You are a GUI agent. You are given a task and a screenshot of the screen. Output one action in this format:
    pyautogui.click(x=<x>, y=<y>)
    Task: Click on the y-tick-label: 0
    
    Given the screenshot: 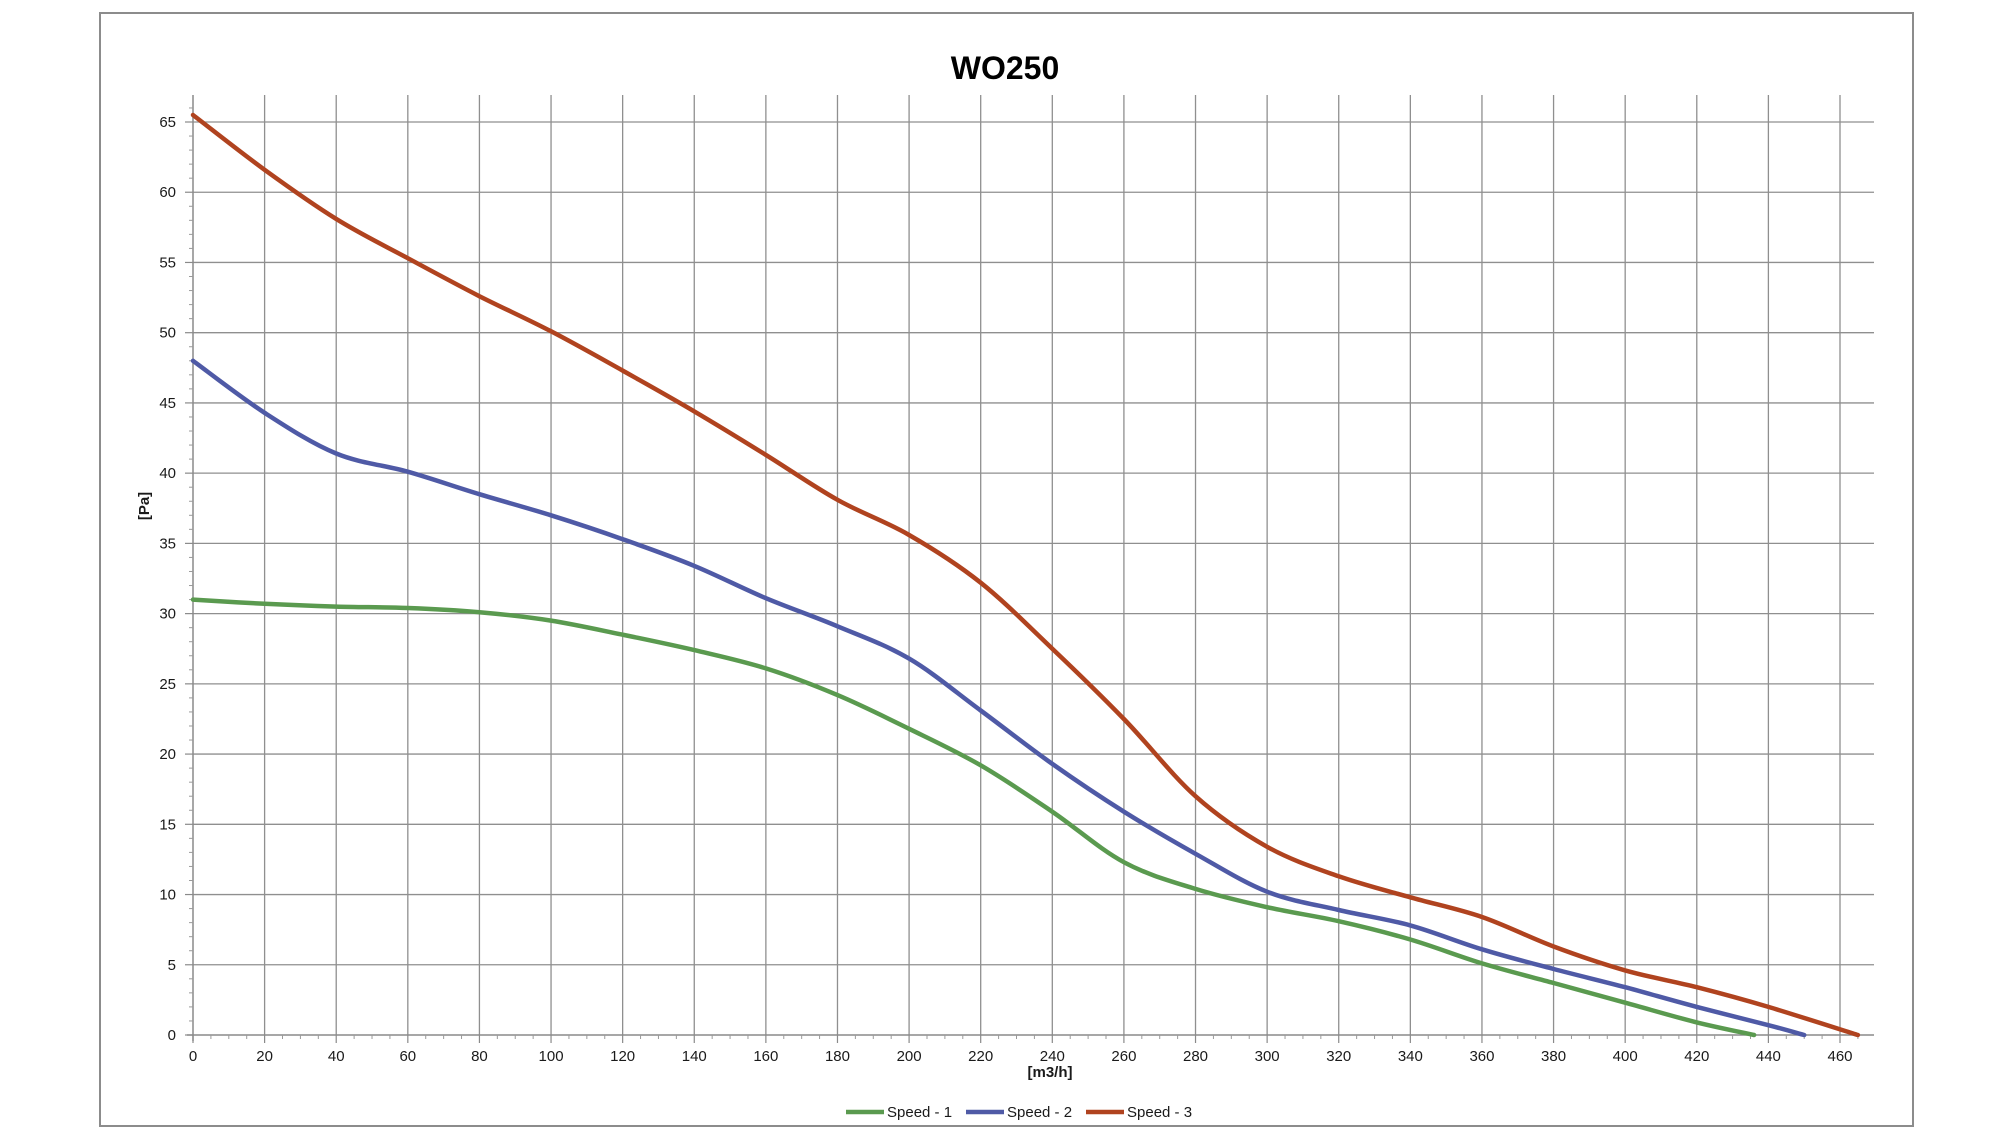 What is the action you would take?
    pyautogui.click(x=172, y=1035)
    